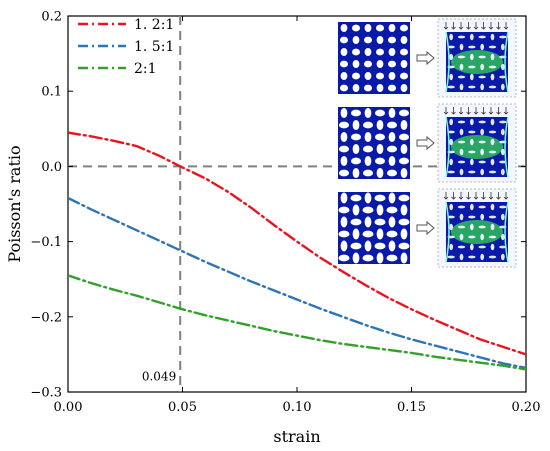 This screenshot has height=451, width=550. I want to click on x-tick-label: 0.05, so click(182, 407).